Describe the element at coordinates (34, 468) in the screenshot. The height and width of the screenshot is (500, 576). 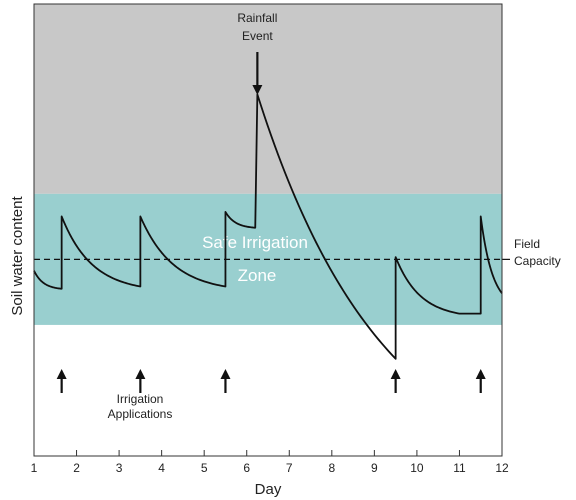
I see `x-tick-label-1: 1` at that location.